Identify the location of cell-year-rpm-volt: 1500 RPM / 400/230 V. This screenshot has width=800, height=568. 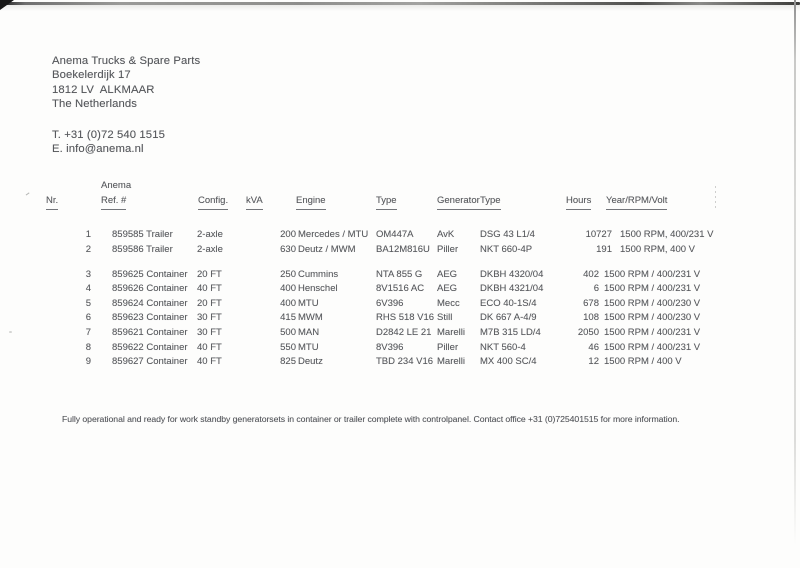
(652, 303).